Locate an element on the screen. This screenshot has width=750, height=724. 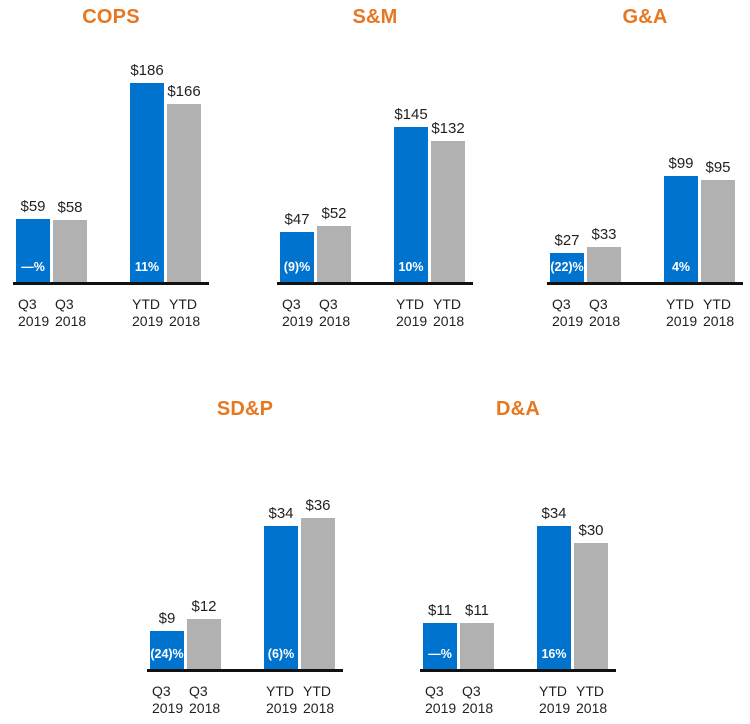
value-label-q3-2019: $11 is located at coordinates (440, 610).